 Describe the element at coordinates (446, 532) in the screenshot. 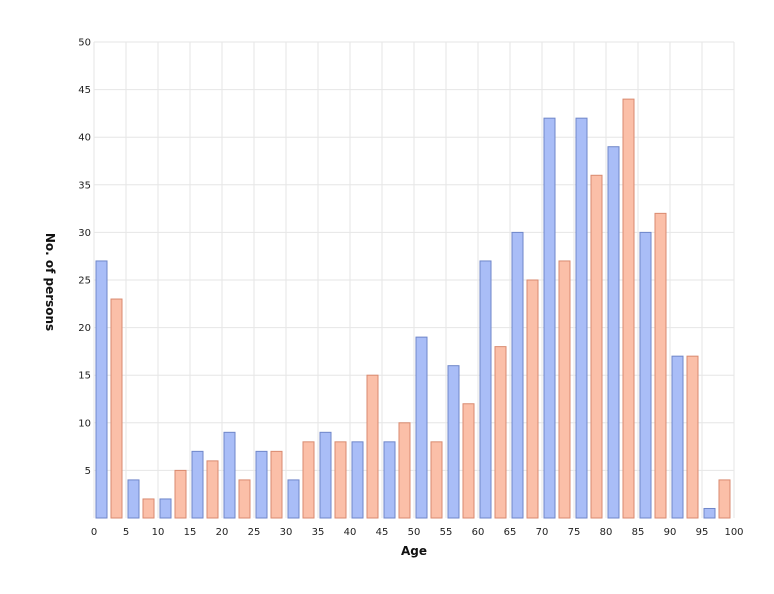

I see `x-tick-label: 55` at that location.